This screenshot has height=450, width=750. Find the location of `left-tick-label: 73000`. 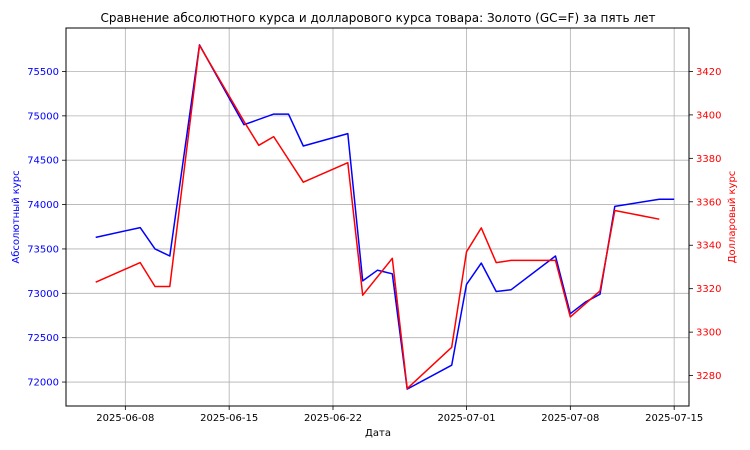

left-tick-label: 73000 is located at coordinates (43, 294).